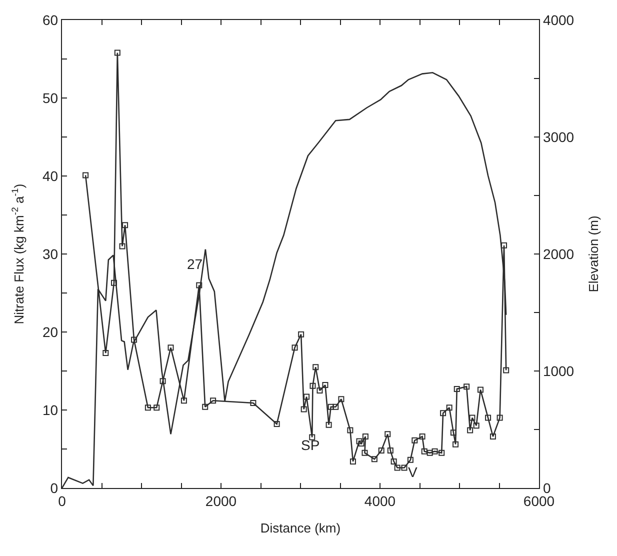 The height and width of the screenshot is (556, 617). Describe the element at coordinates (593, 254) in the screenshot. I see `y2-axis-title: Elevation (m)` at that location.